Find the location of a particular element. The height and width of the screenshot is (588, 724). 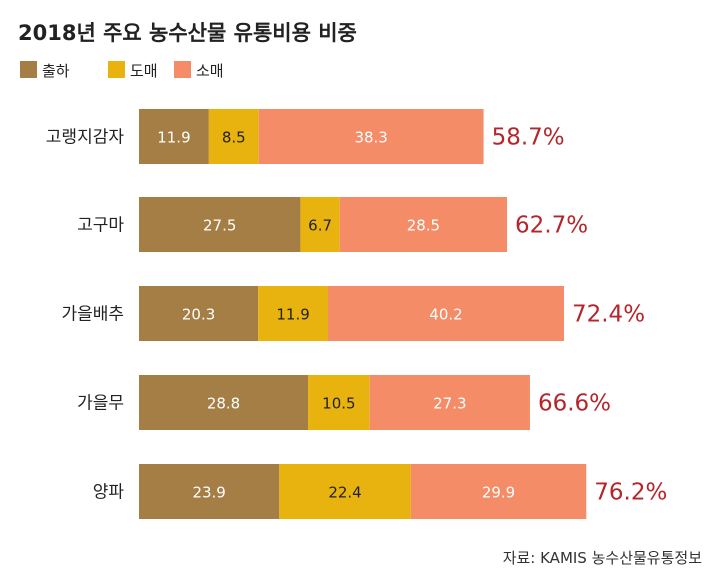

chart-title: 2018년 주요 농수산물 유통비용 비중 is located at coordinates (187, 33).